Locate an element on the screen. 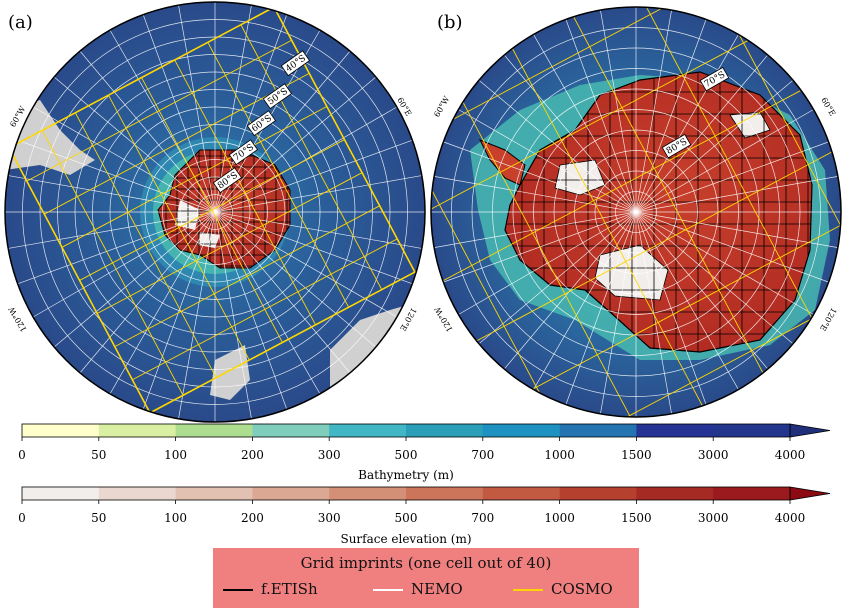 The image size is (850, 610). legend-item-cosmo: COSMO is located at coordinates (563, 590).